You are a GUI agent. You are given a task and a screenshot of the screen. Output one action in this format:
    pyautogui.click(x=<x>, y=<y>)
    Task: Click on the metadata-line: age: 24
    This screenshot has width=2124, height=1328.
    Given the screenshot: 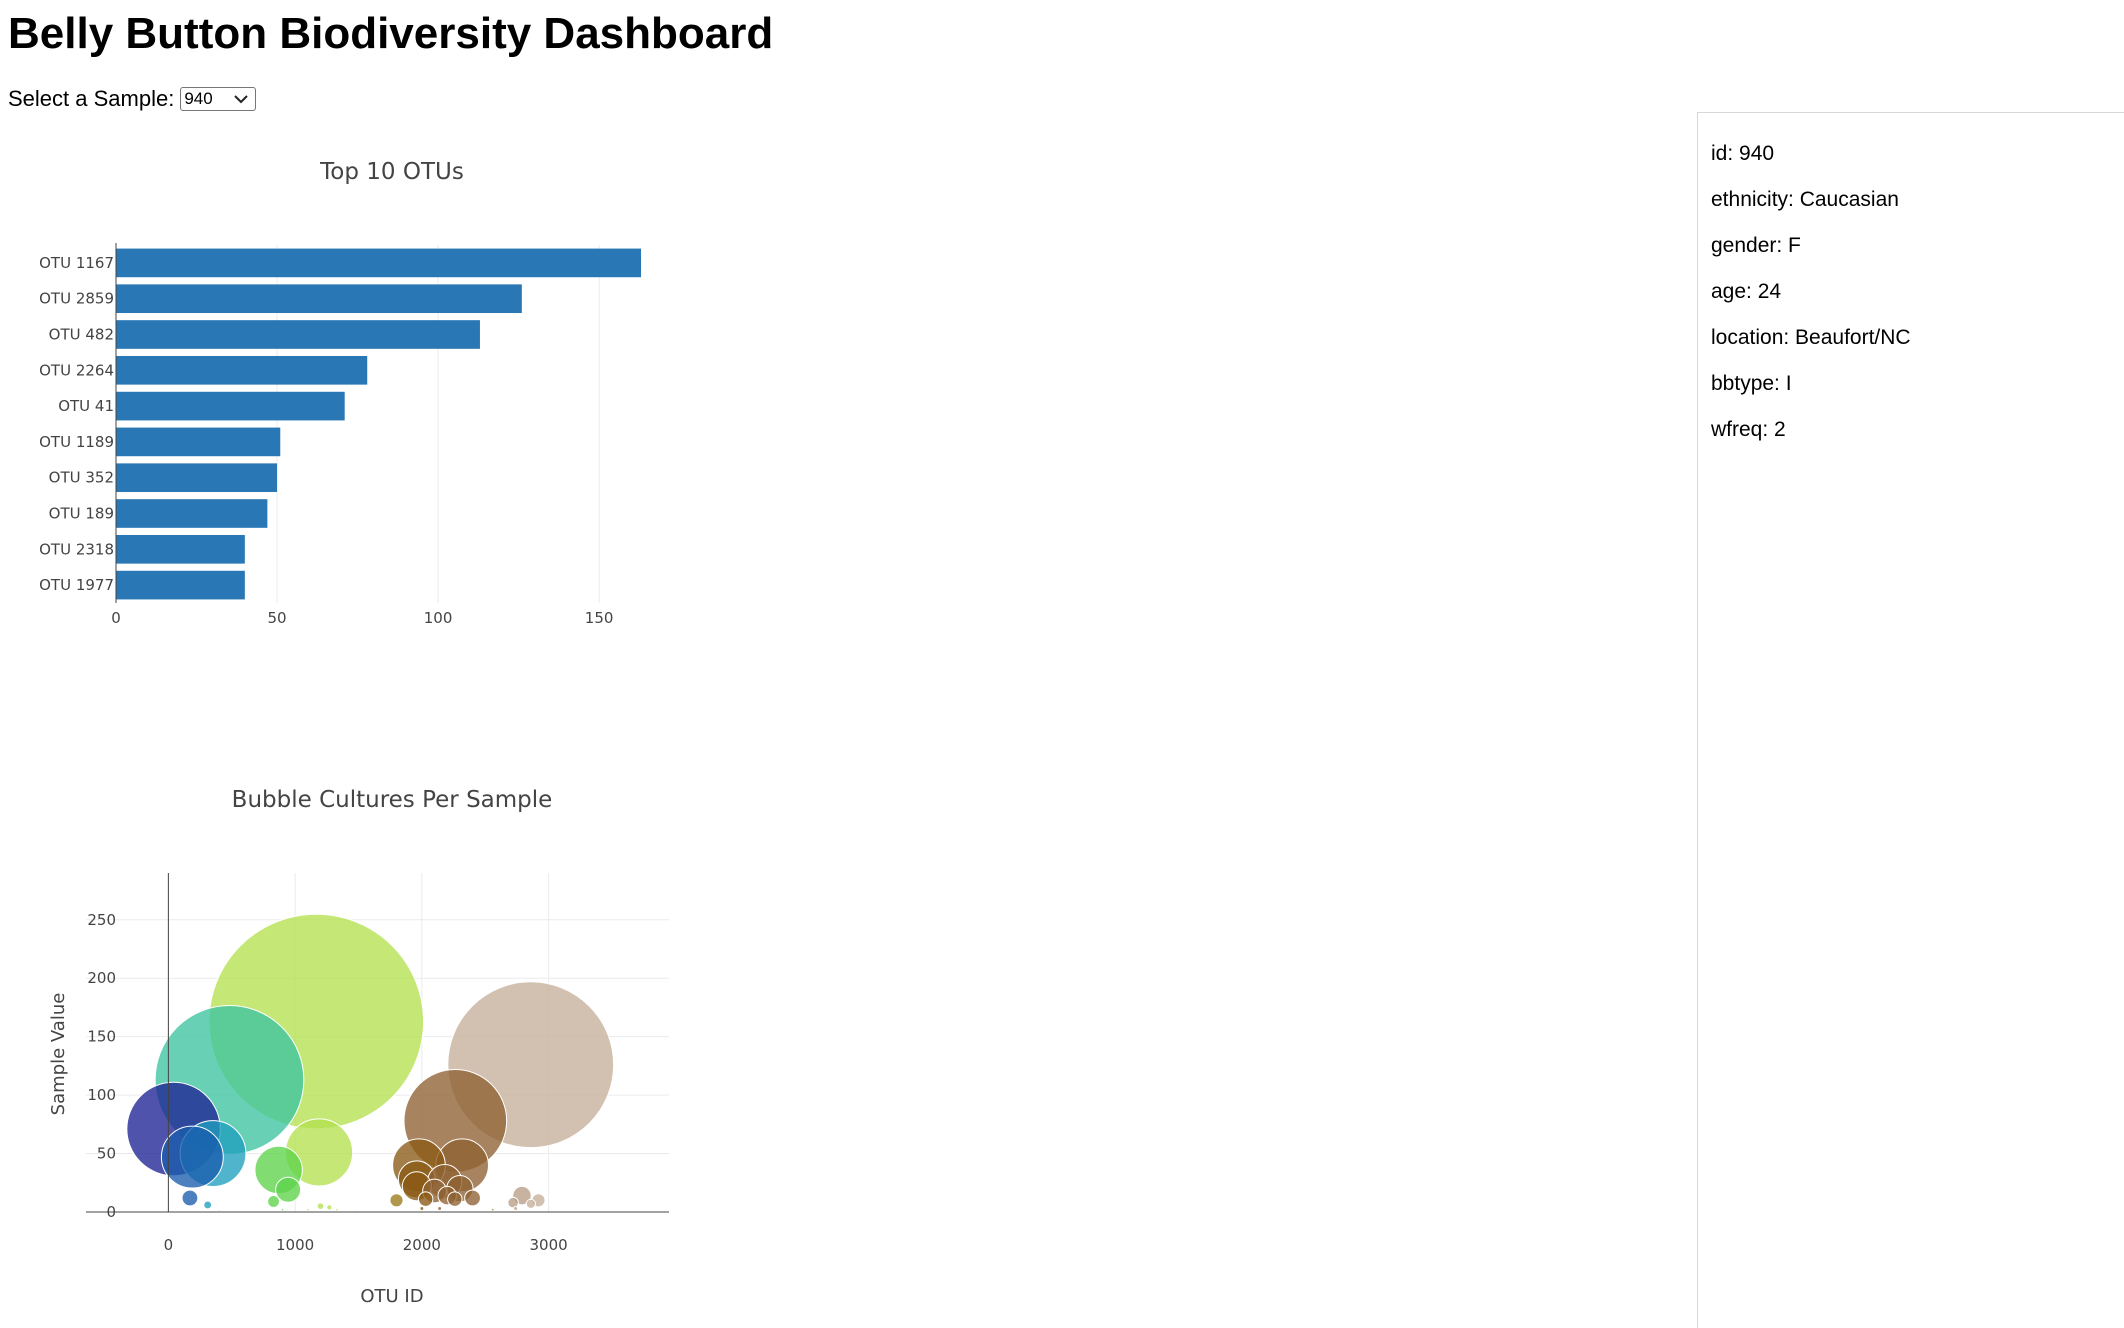 What is the action you would take?
    pyautogui.click(x=1746, y=291)
    